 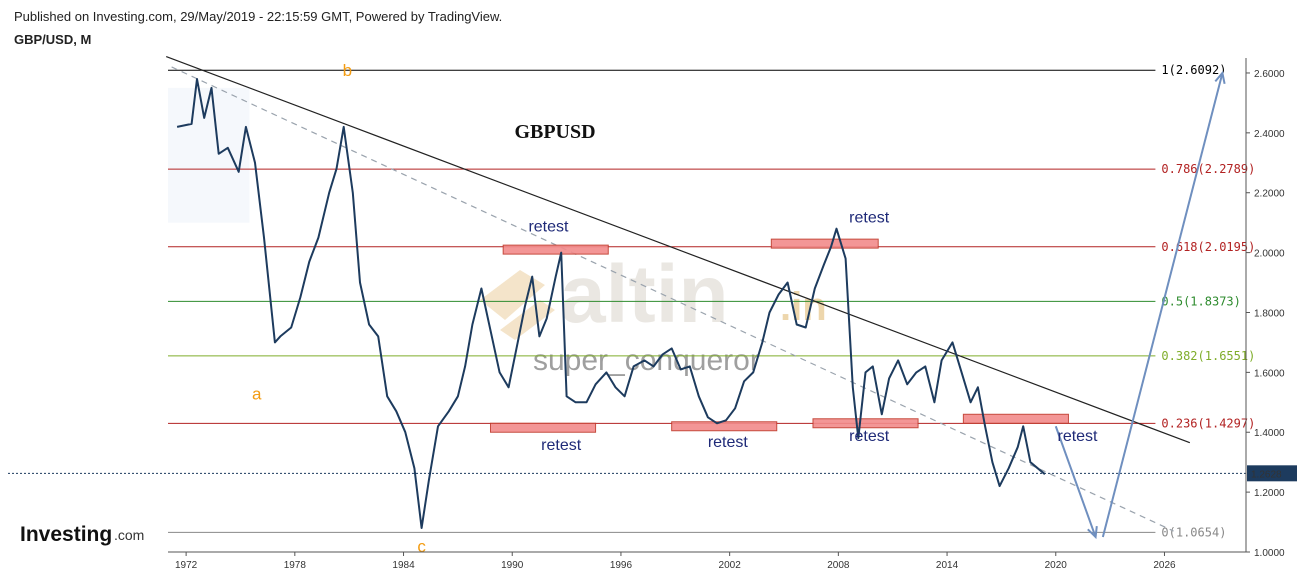 I want to click on x-tick-label: 1990, so click(x=512, y=565).